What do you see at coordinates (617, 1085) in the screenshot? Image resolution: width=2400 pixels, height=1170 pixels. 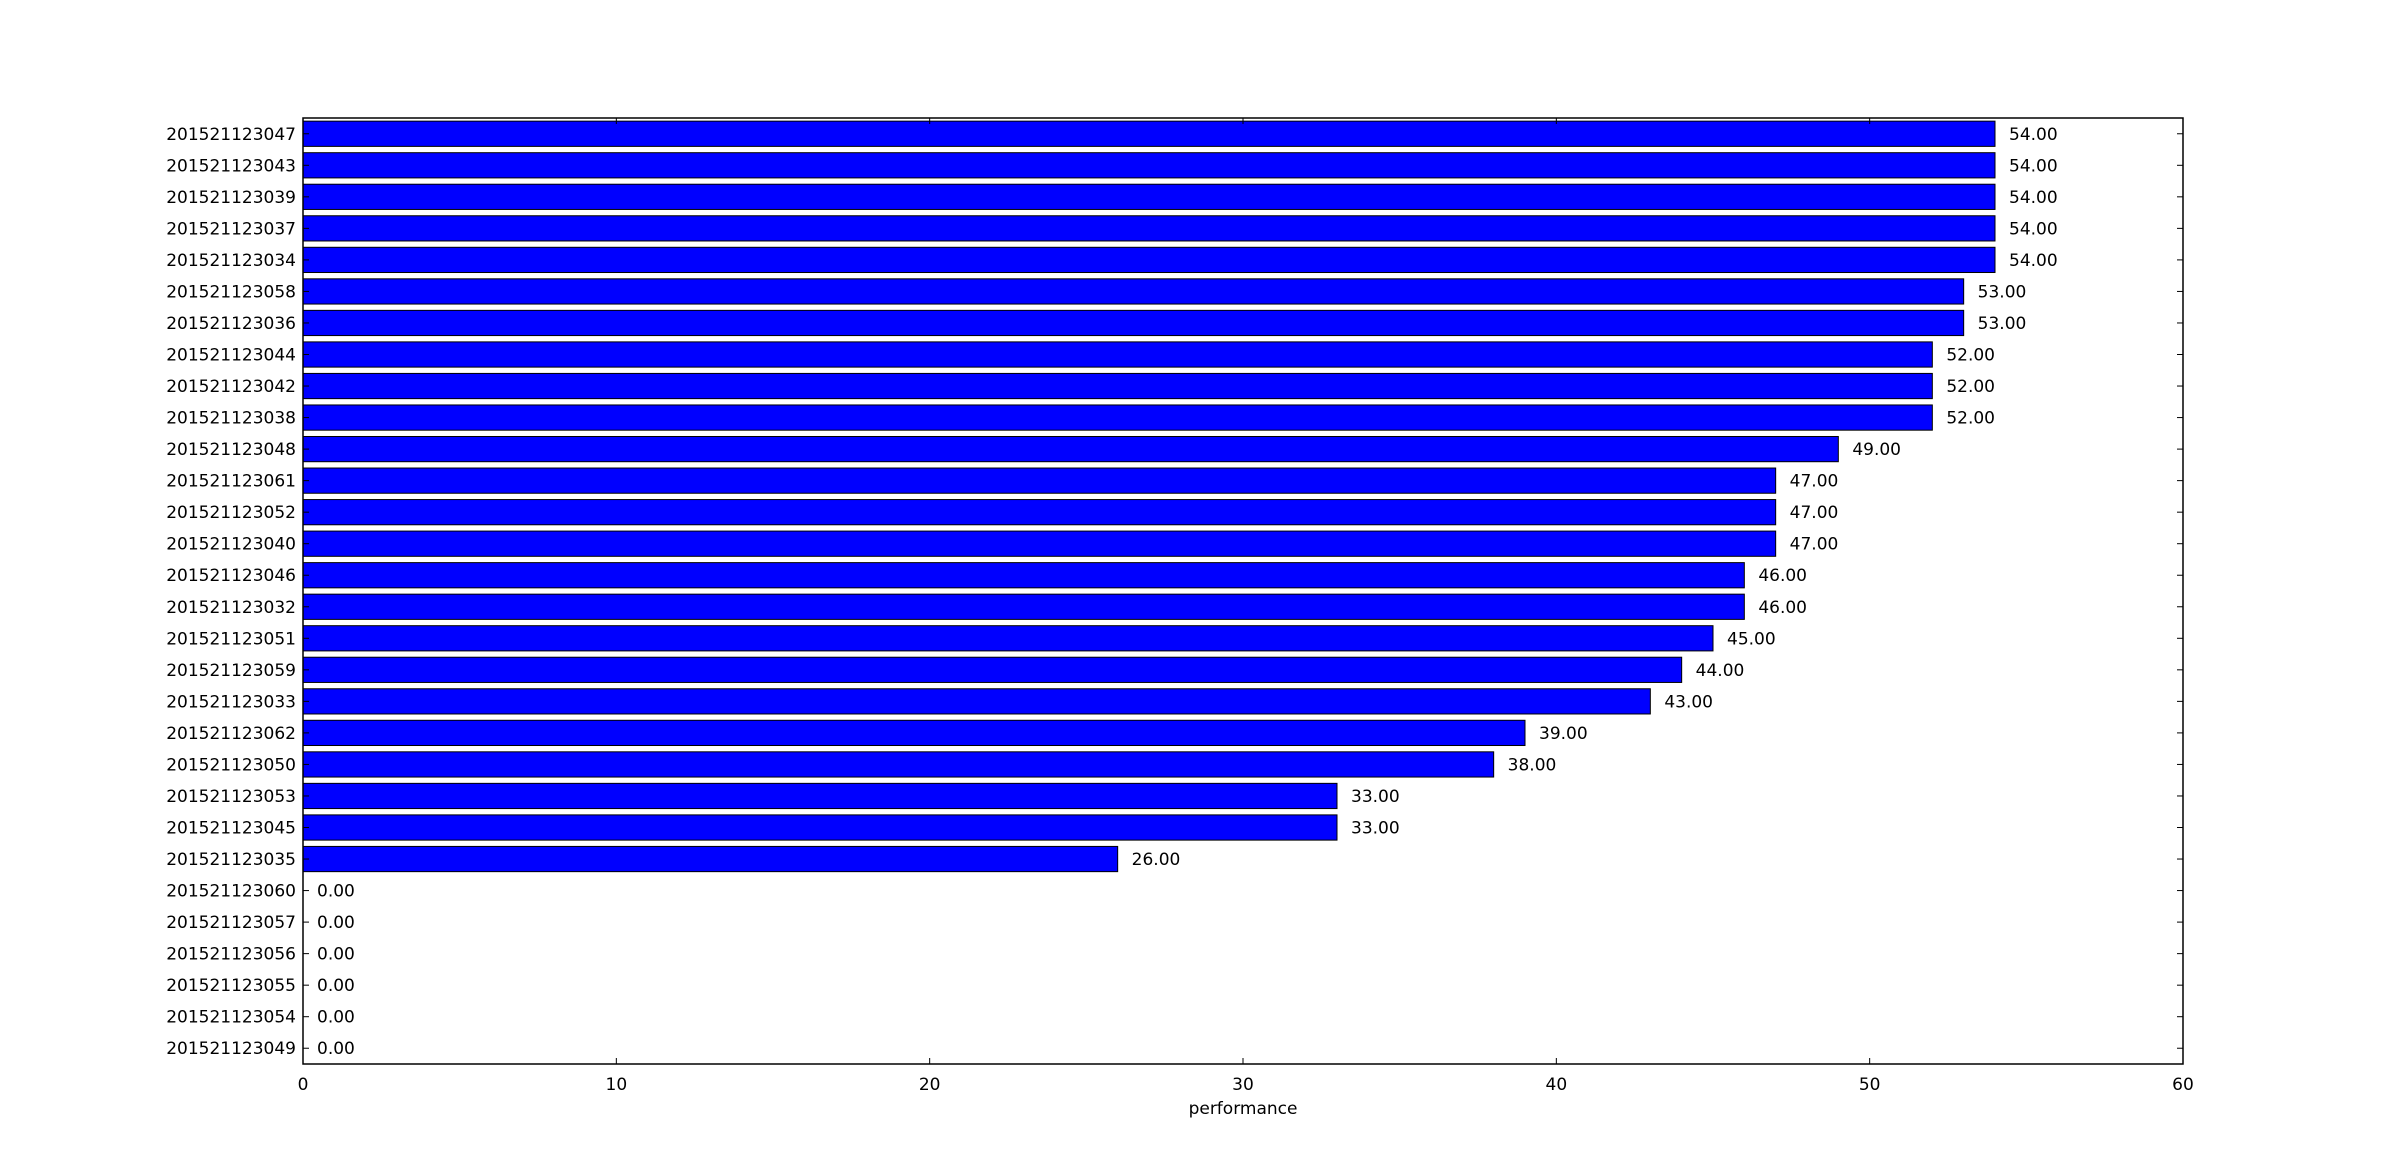 I see `x-tick-label: 10` at bounding box center [617, 1085].